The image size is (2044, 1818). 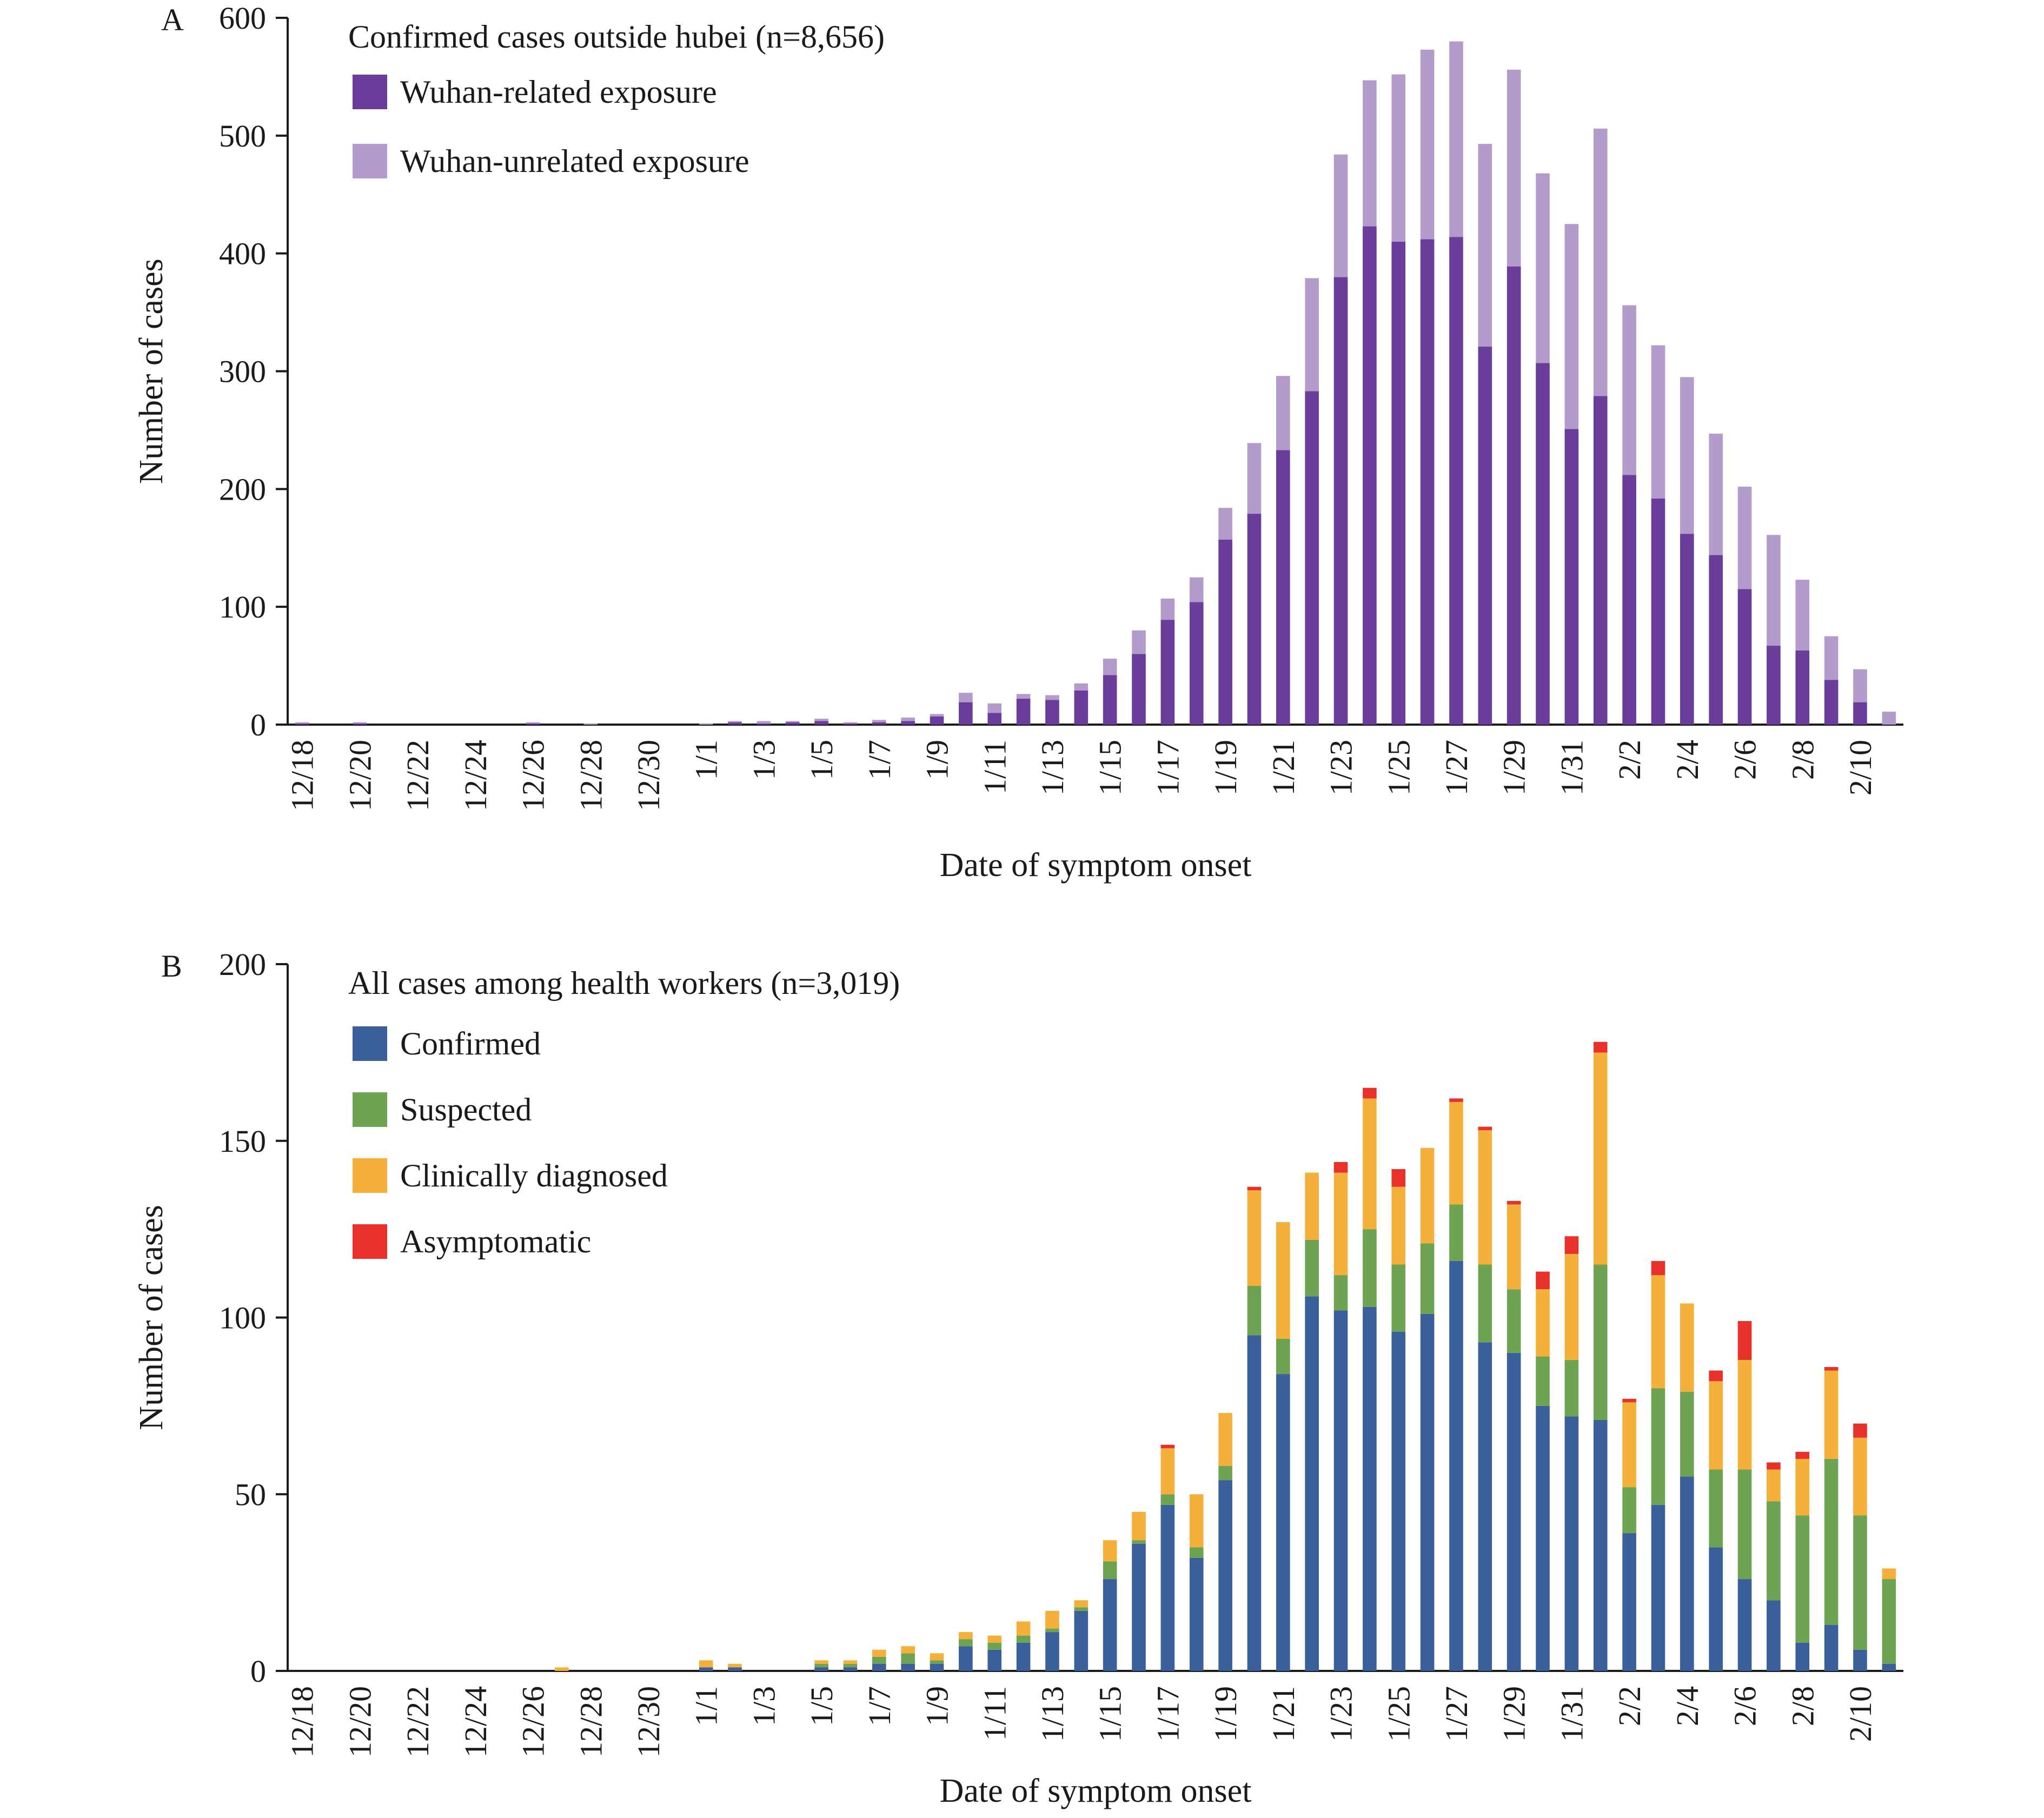 What do you see at coordinates (1052, 767) in the screenshot?
I see `x-tick-label: 1/13` at bounding box center [1052, 767].